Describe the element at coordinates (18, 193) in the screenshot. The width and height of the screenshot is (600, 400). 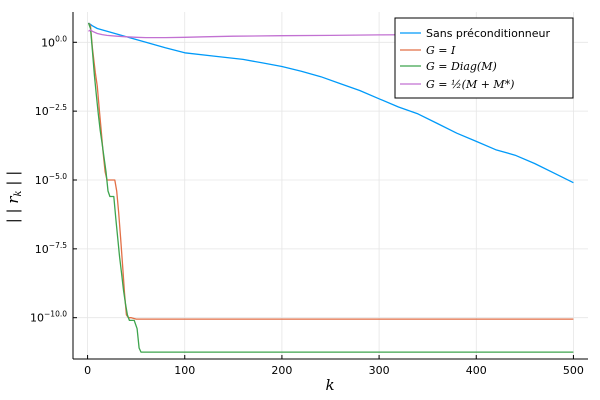
I see `y-axis-label-sub: k` at that location.